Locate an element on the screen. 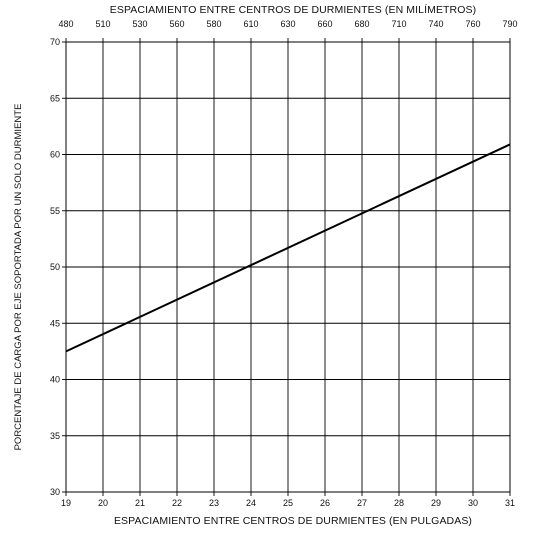  y-axis-ticks: 30 35 40 45 50 55 60 65 70 is located at coordinates (55, 267).